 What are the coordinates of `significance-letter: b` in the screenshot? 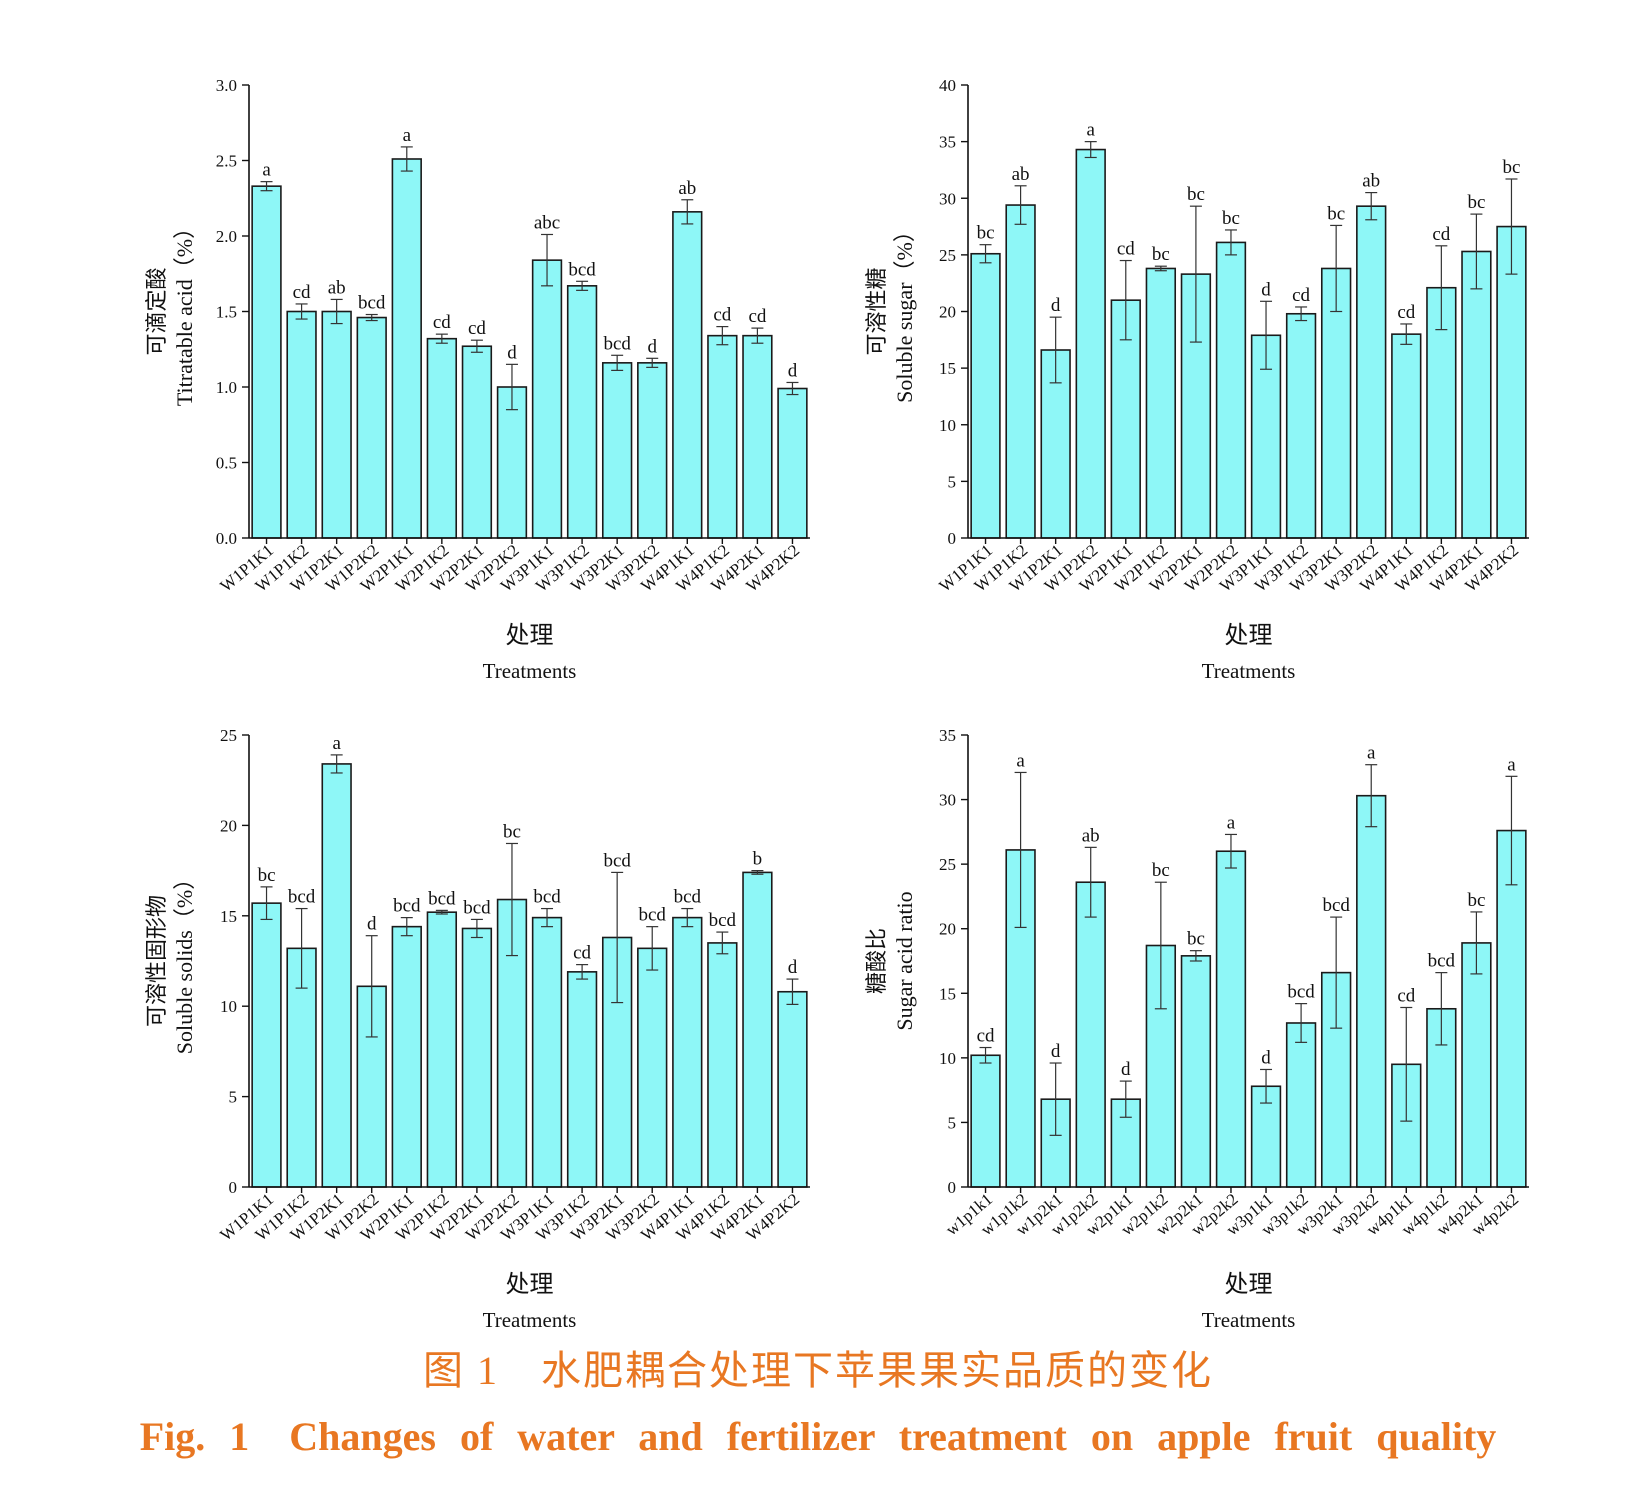 It's located at (758, 859).